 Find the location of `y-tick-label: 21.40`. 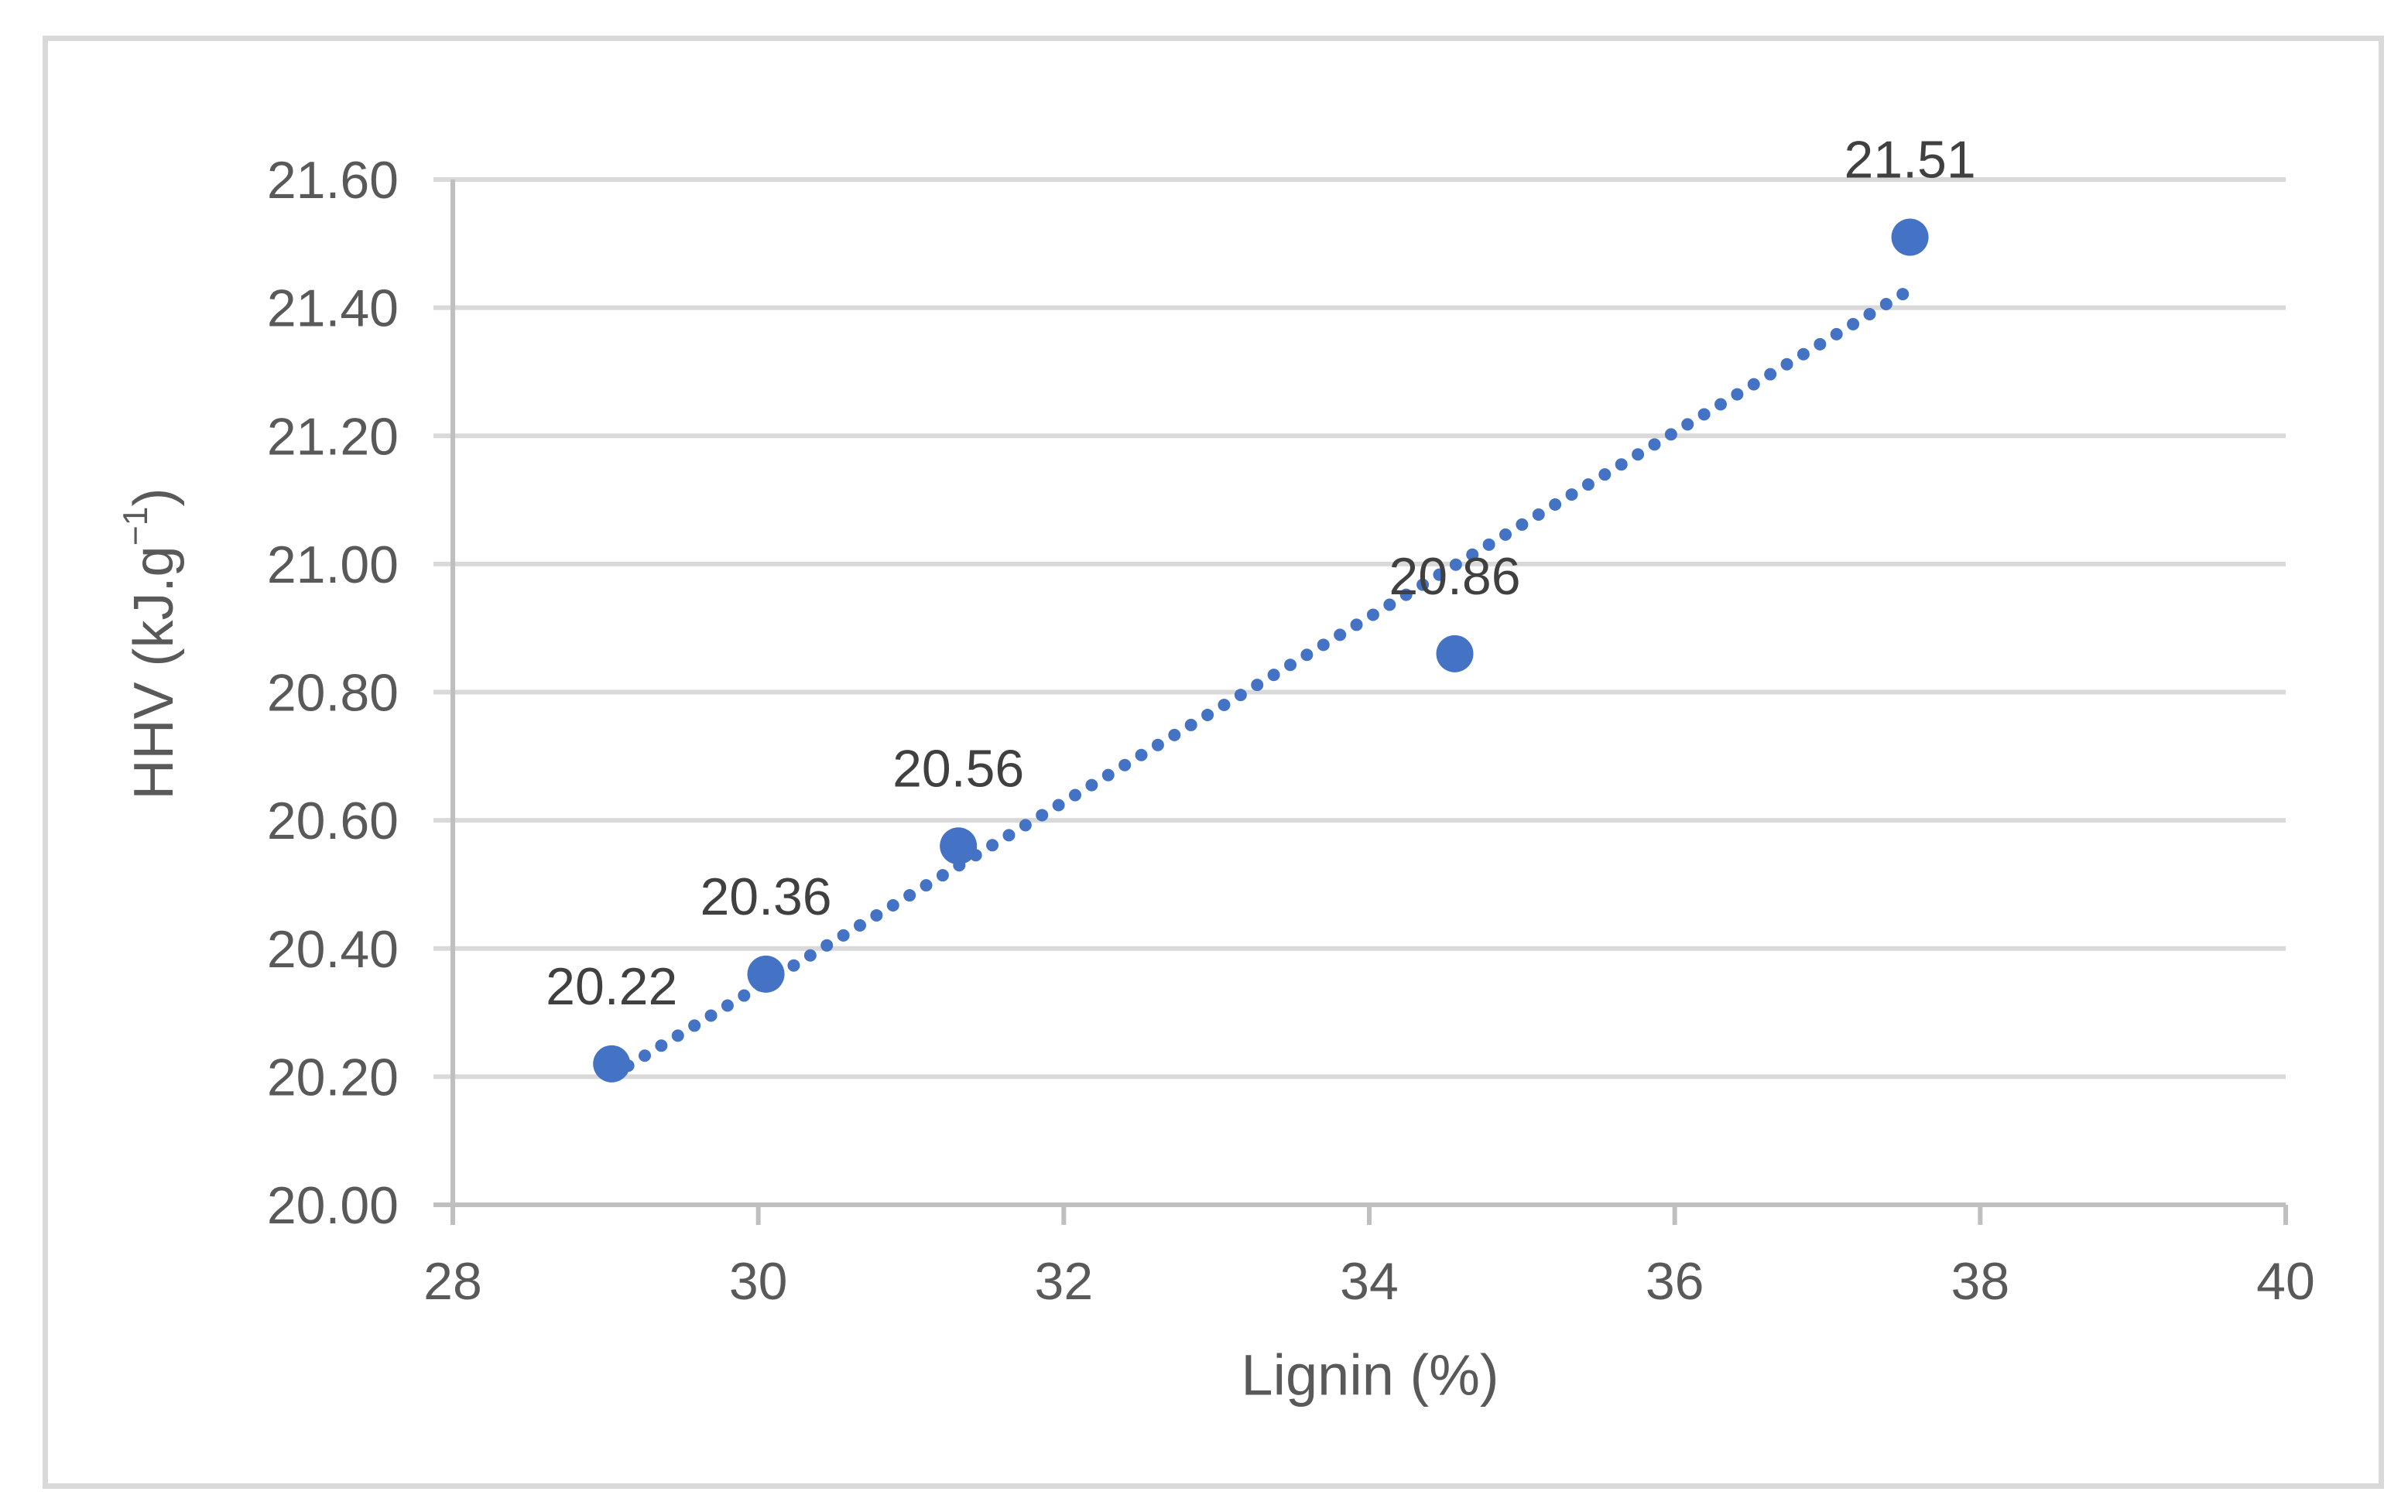

y-tick-label: 21.40 is located at coordinates (333, 308).